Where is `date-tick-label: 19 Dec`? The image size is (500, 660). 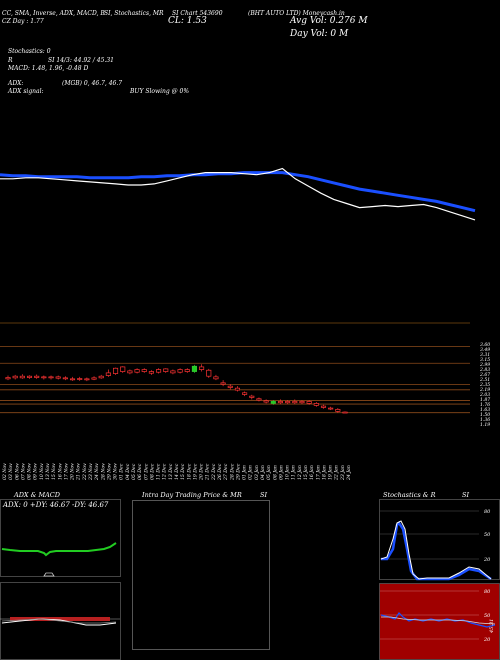 date-tick-label: 19 Dec is located at coordinates (195, 471).